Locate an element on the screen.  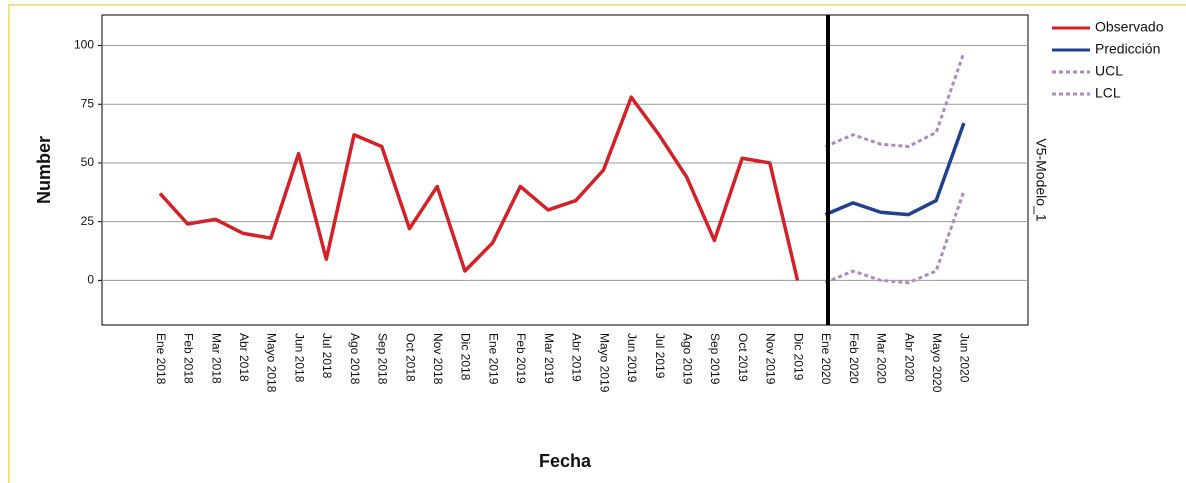
x-tick-label: Oct 2019 is located at coordinates (743, 357).